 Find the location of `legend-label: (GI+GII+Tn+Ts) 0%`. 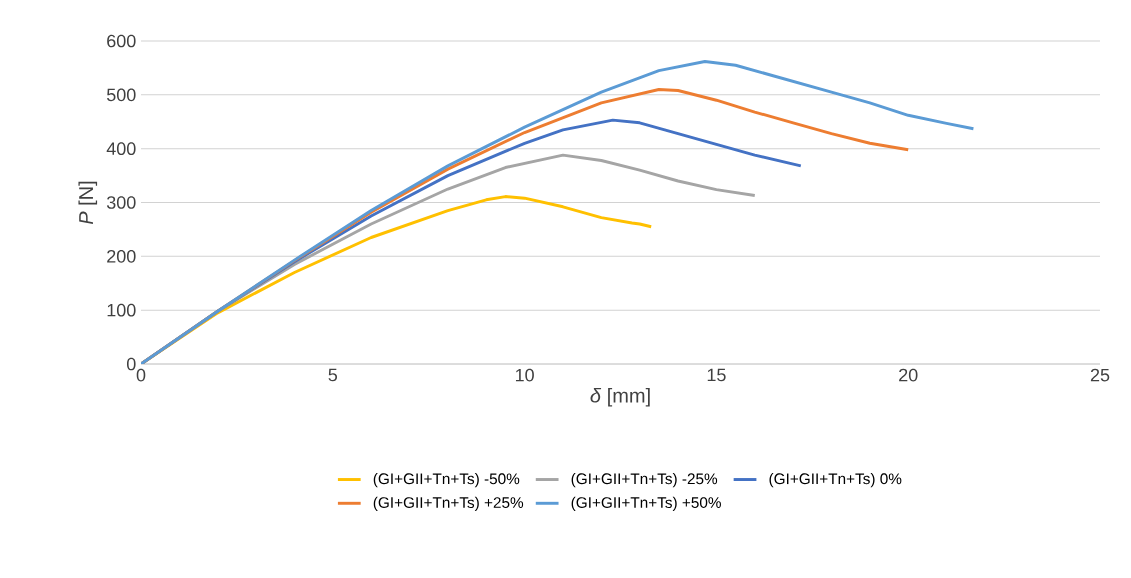

legend-label: (GI+GII+Tn+Ts) 0% is located at coordinates (835, 480).